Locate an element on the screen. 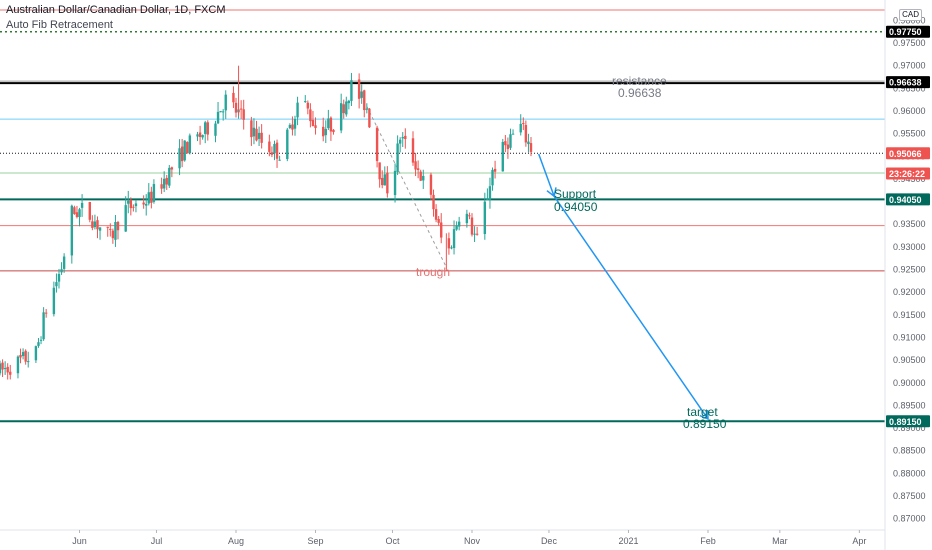 The width and height of the screenshot is (932, 550). projection-arrow-segment is located at coordinates (546, 175).